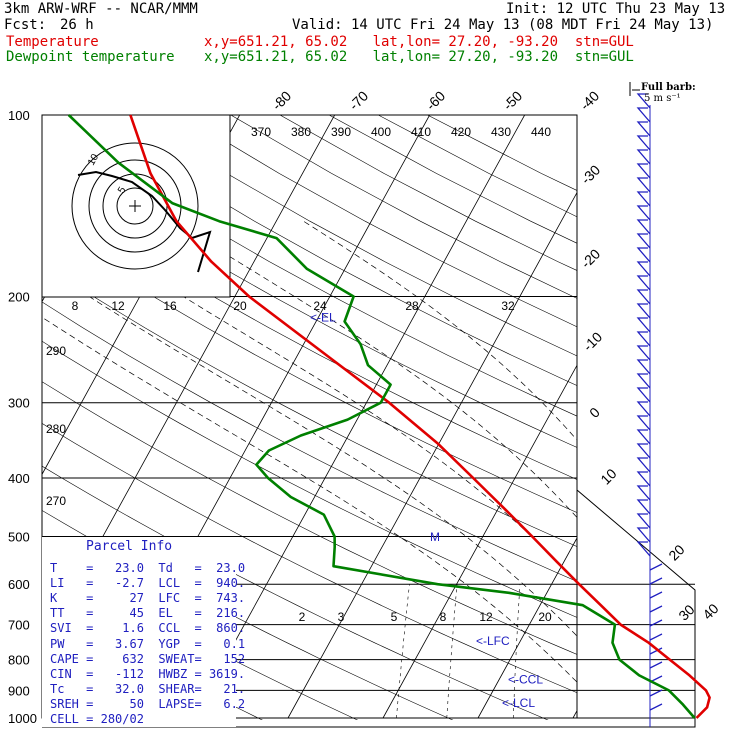  What do you see at coordinates (590, 101) in the screenshot?
I see `isotherm-label: -40` at bounding box center [590, 101].